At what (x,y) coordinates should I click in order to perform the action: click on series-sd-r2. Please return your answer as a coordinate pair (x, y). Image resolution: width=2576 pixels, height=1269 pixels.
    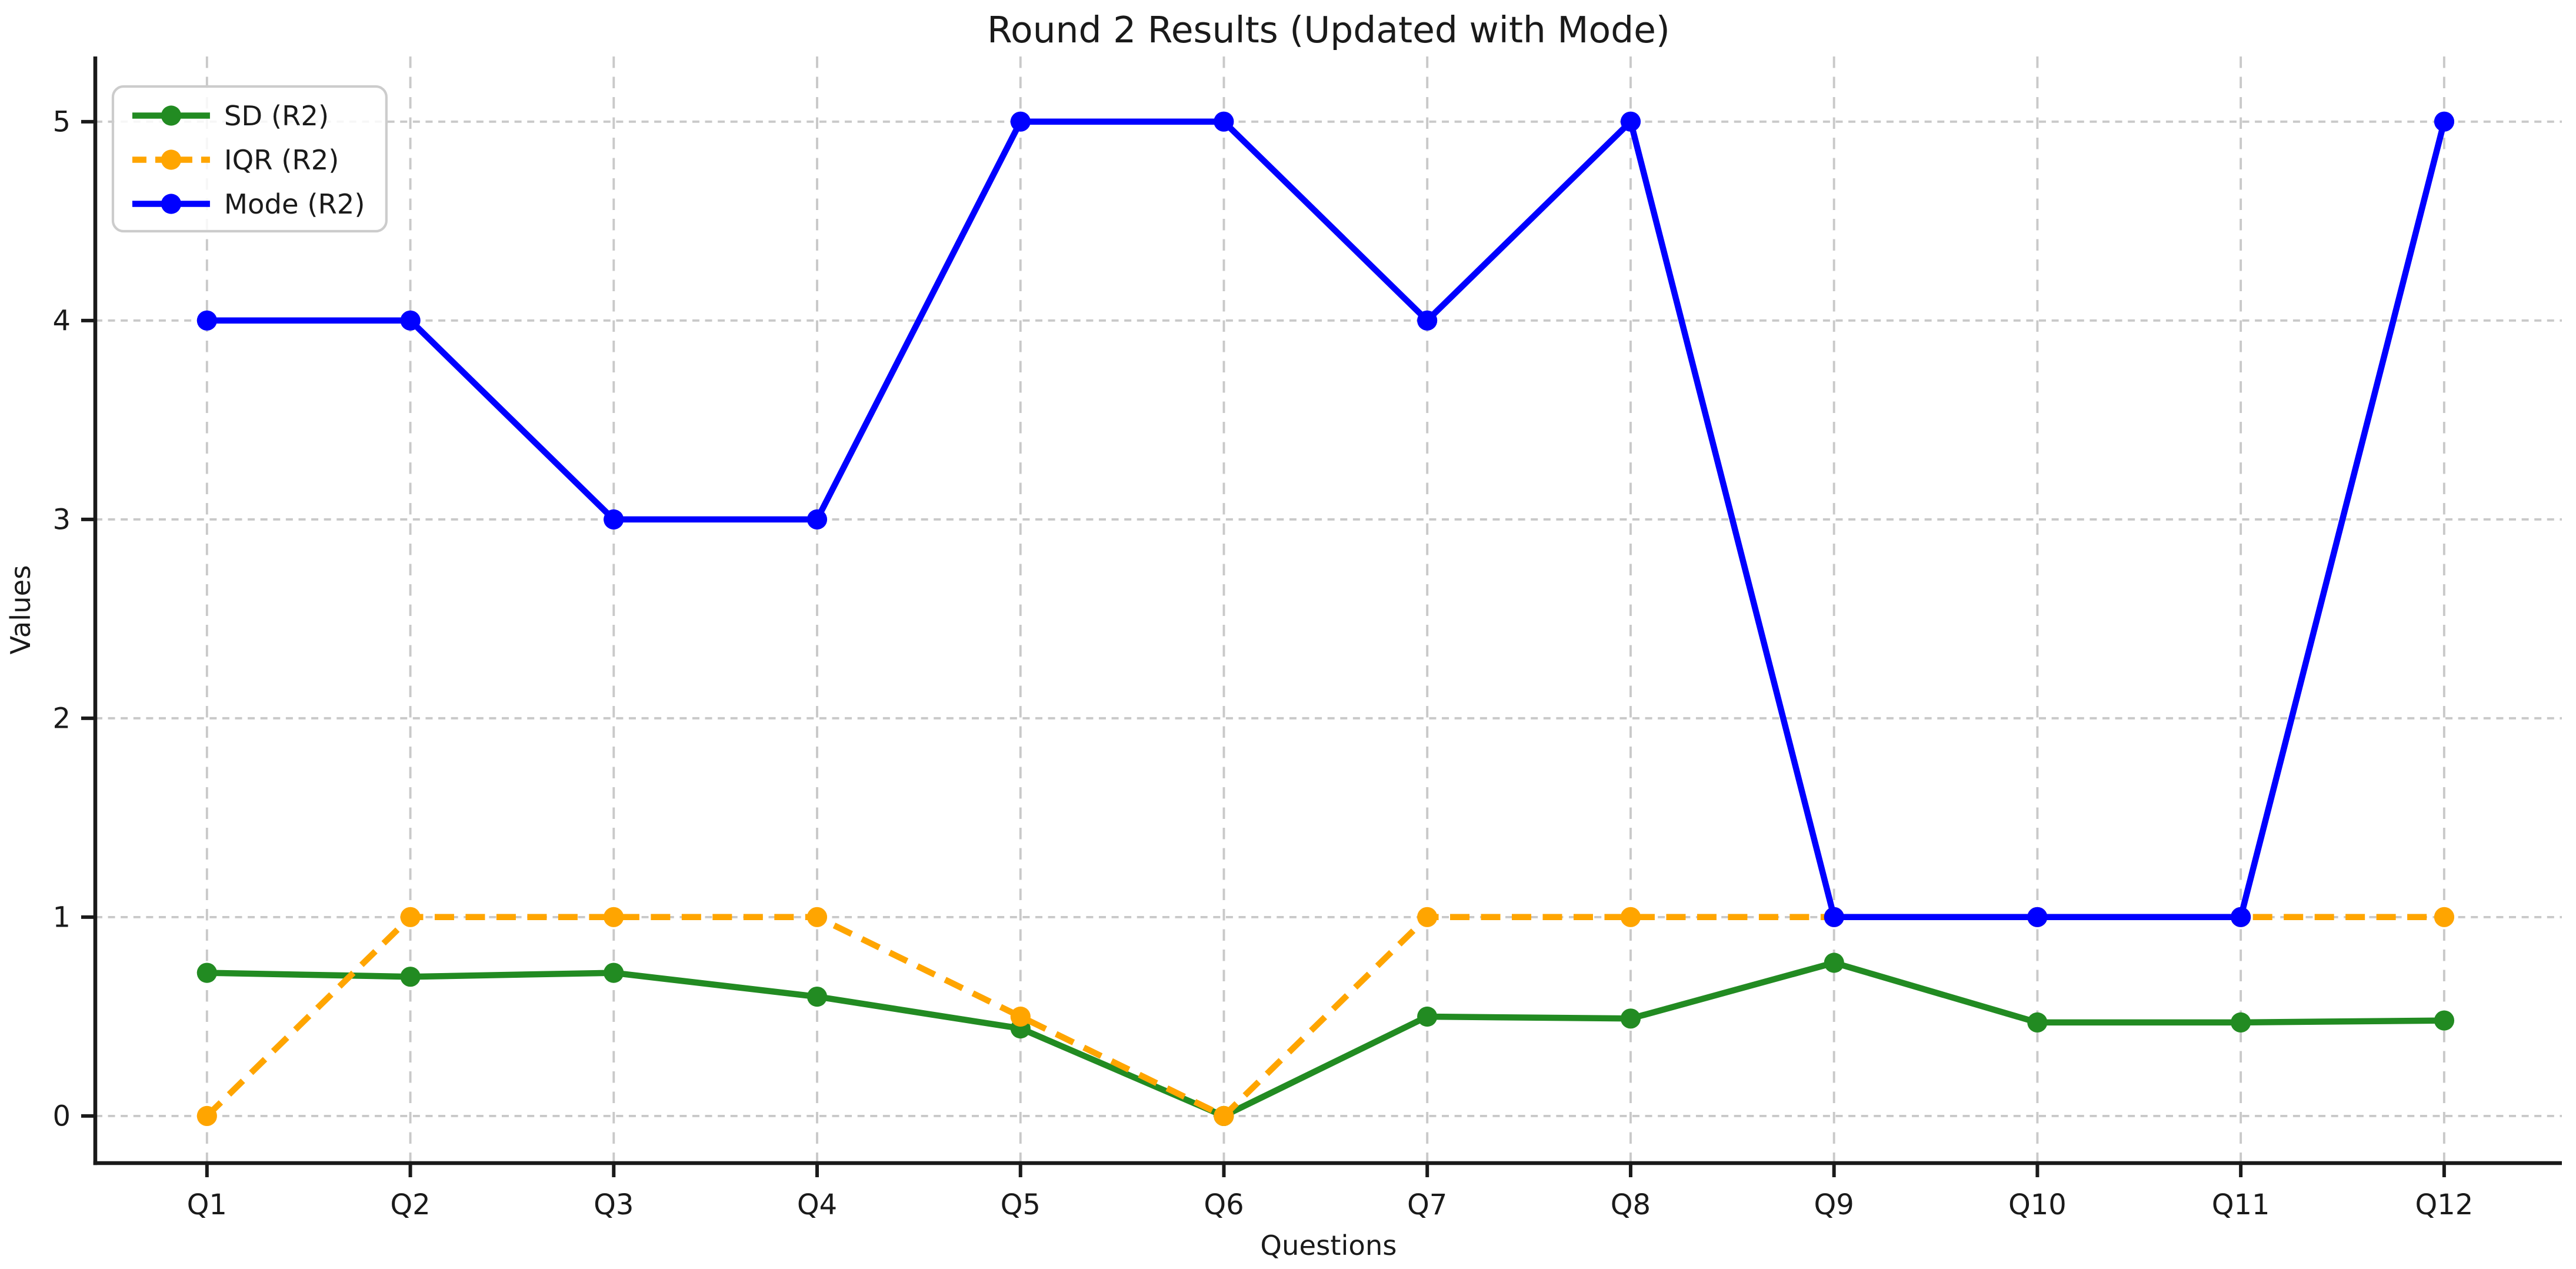
    Looking at the image, I should click on (1325, 1039).